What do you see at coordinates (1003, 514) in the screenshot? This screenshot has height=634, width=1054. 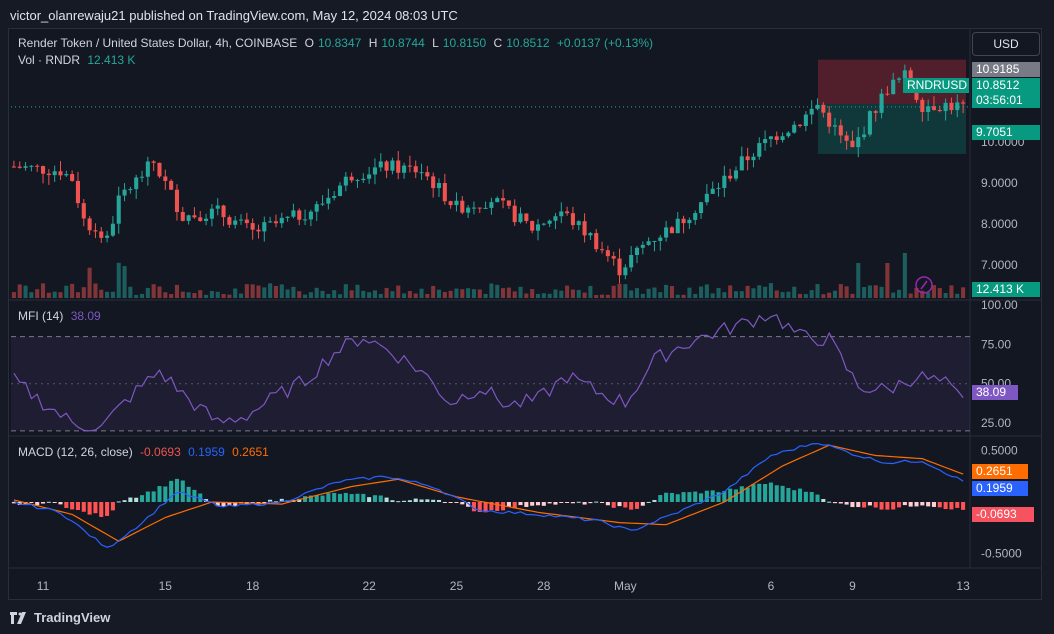 I see `macd-hist-tag: -0.0693` at bounding box center [1003, 514].